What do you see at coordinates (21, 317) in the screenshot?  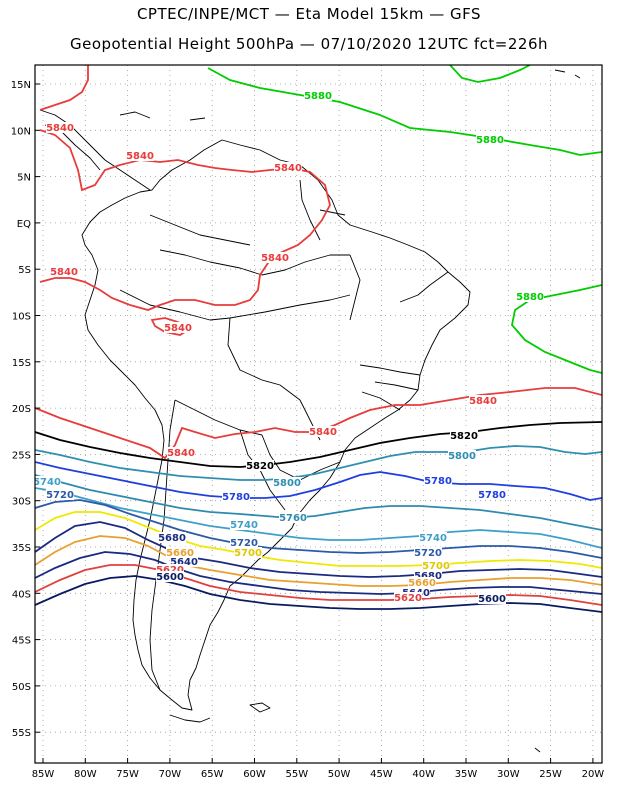 I see `lat-tick-label: 10S` at bounding box center [21, 317].